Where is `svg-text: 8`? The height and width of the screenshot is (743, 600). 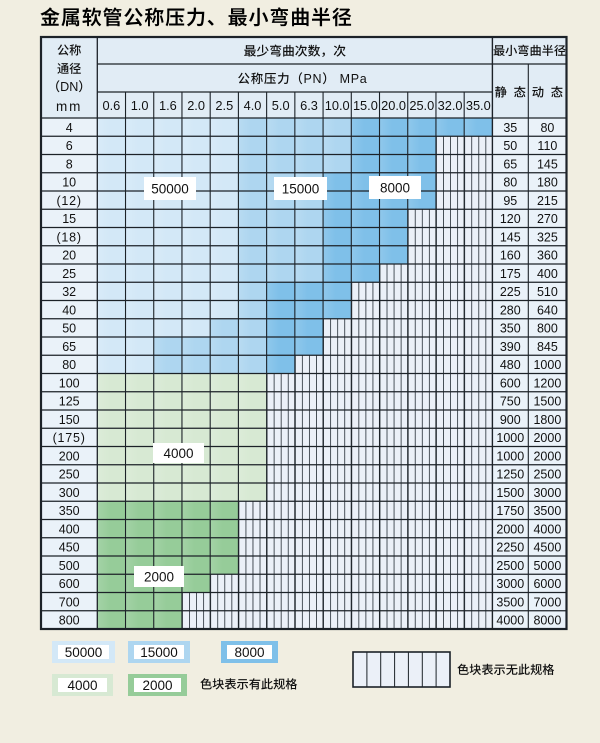 svg-text: 8 is located at coordinates (69, 164).